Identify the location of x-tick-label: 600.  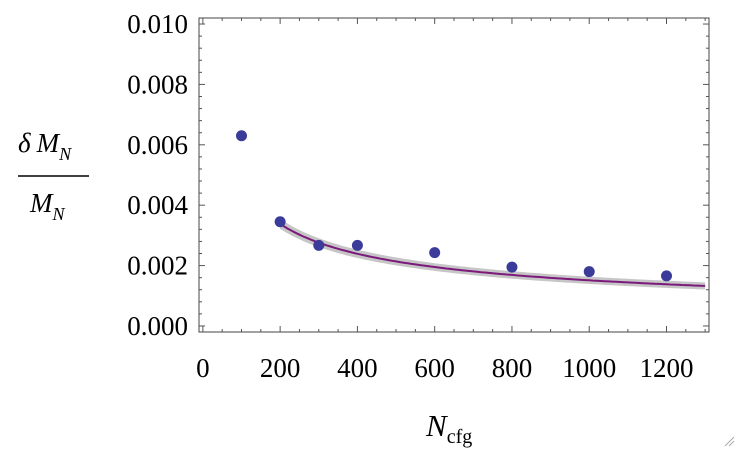
(434, 368).